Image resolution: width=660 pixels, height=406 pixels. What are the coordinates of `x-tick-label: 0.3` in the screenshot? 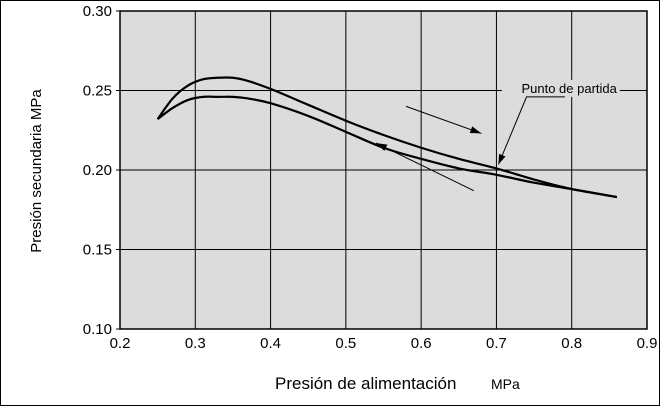 It's located at (195, 343).